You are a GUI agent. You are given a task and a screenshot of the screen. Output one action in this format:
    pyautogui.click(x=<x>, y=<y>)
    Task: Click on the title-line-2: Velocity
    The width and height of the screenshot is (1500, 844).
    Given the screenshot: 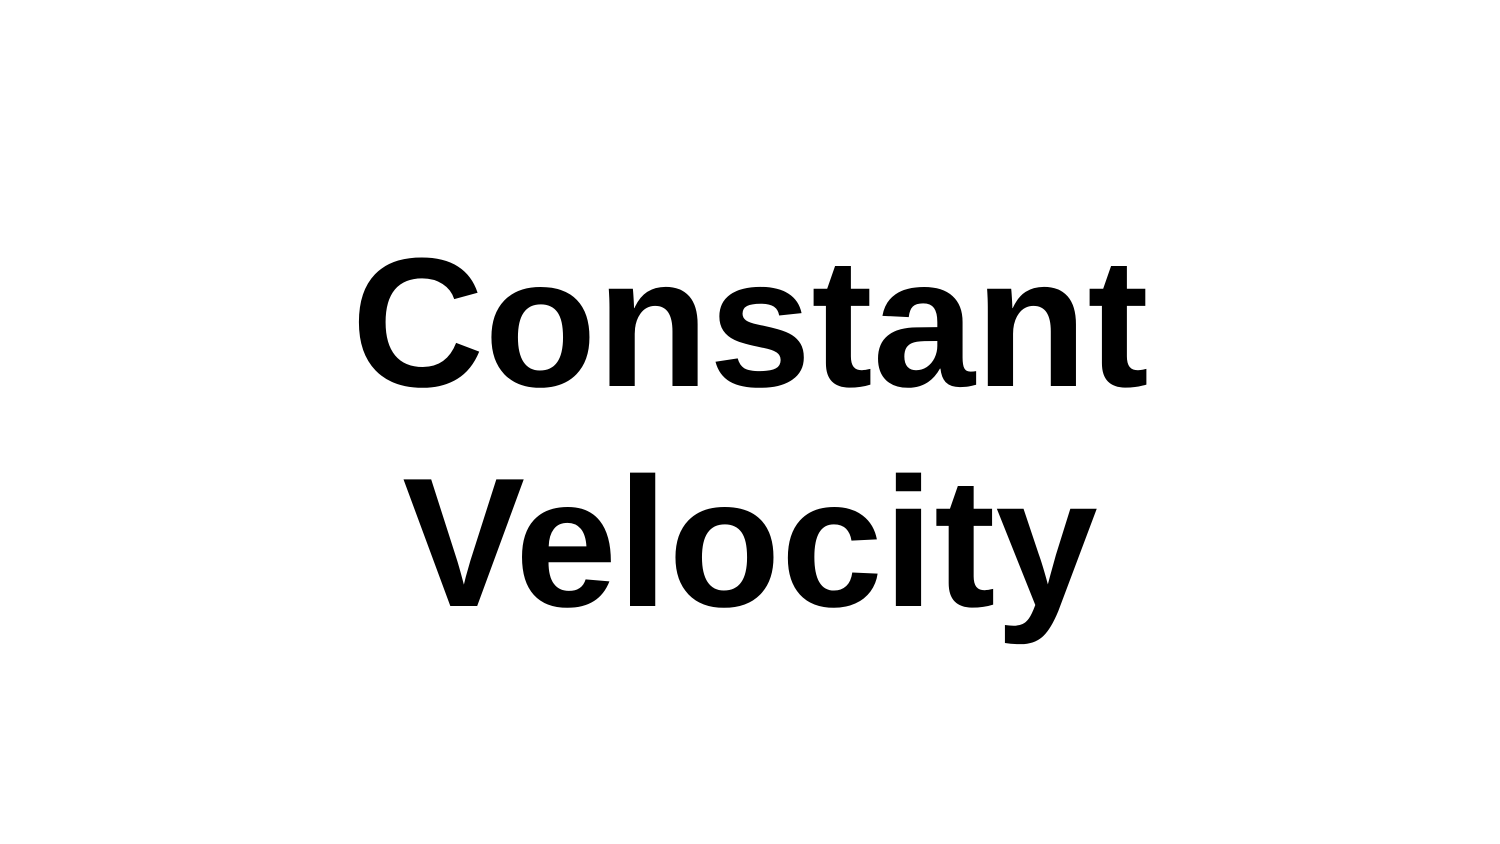 What is the action you would take?
    pyautogui.click(x=750, y=542)
    